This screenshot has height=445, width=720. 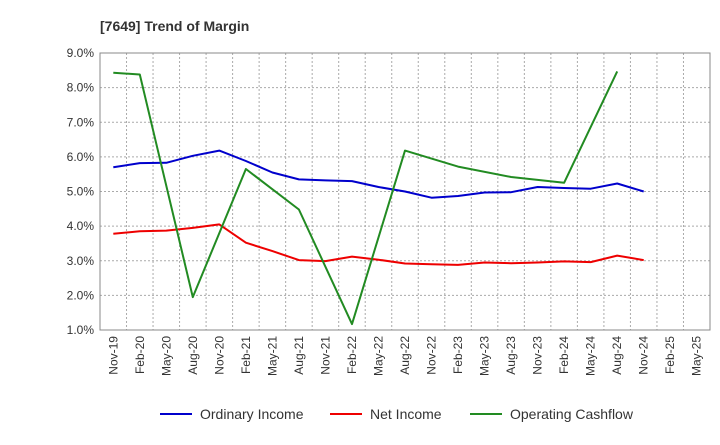 What do you see at coordinates (458, 355) in the screenshot?
I see `x-tick-label: Feb-23` at bounding box center [458, 355].